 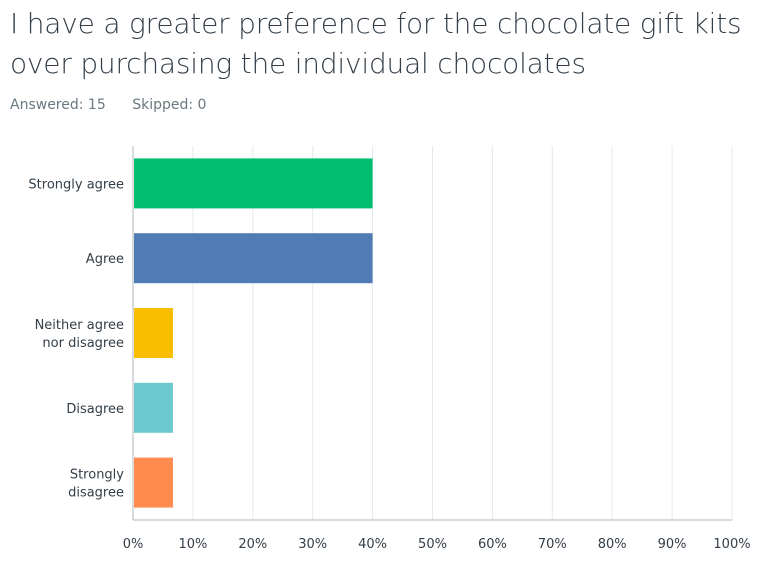 What do you see at coordinates (76, 184) in the screenshot?
I see `category-label: Strongly agree` at bounding box center [76, 184].